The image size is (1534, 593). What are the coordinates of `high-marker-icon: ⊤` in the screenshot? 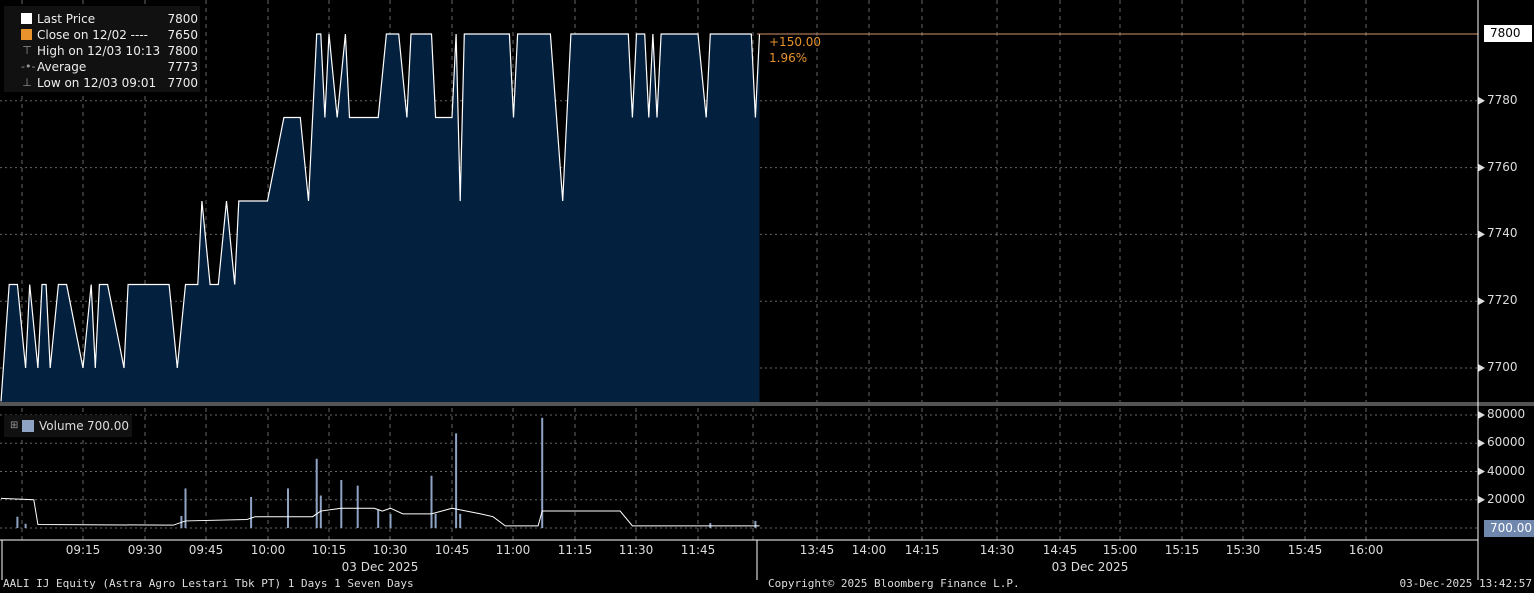 It's located at (27, 50).